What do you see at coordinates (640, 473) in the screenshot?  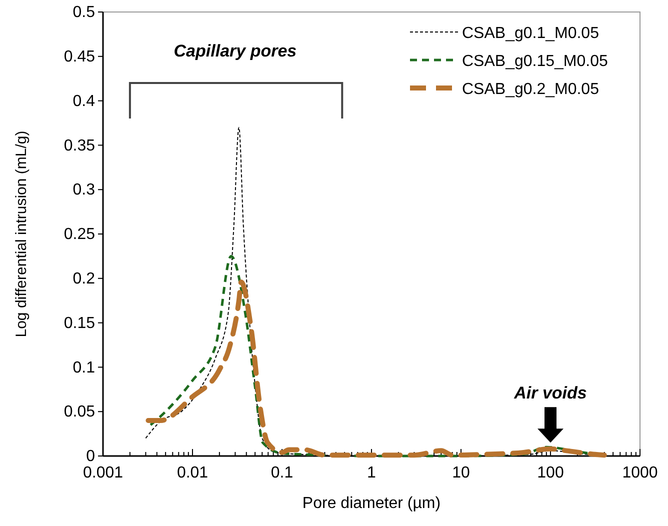 I see `x-tick-label: 1000` at bounding box center [640, 473].